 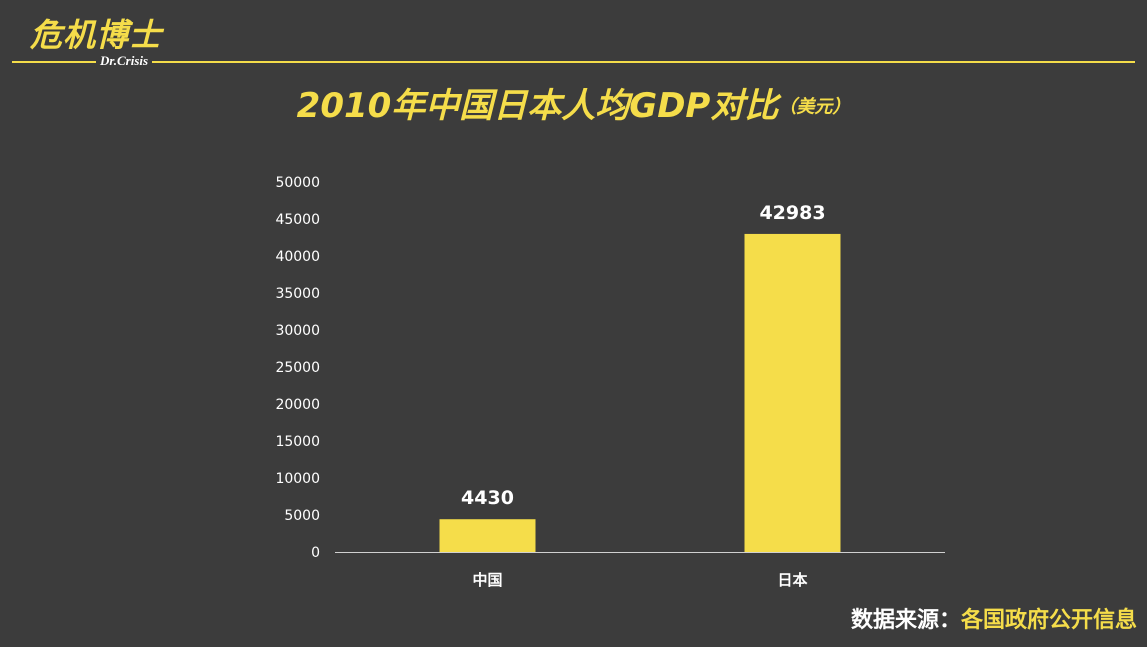 I want to click on source-value: 各国政府公开信息, so click(x=1048, y=620).